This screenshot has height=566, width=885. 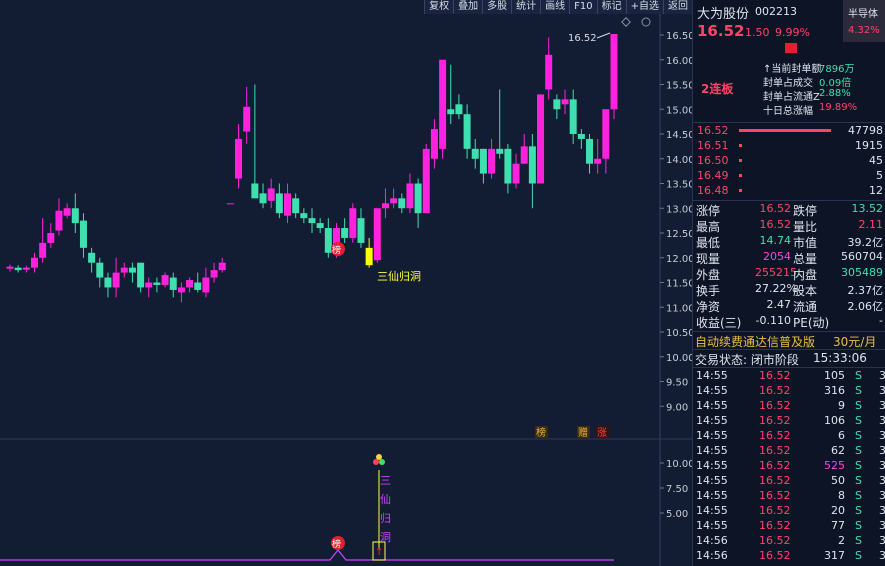 What do you see at coordinates (791, 97) in the screenshot?
I see `seal-info-label: 封单占流通Z` at bounding box center [791, 97].